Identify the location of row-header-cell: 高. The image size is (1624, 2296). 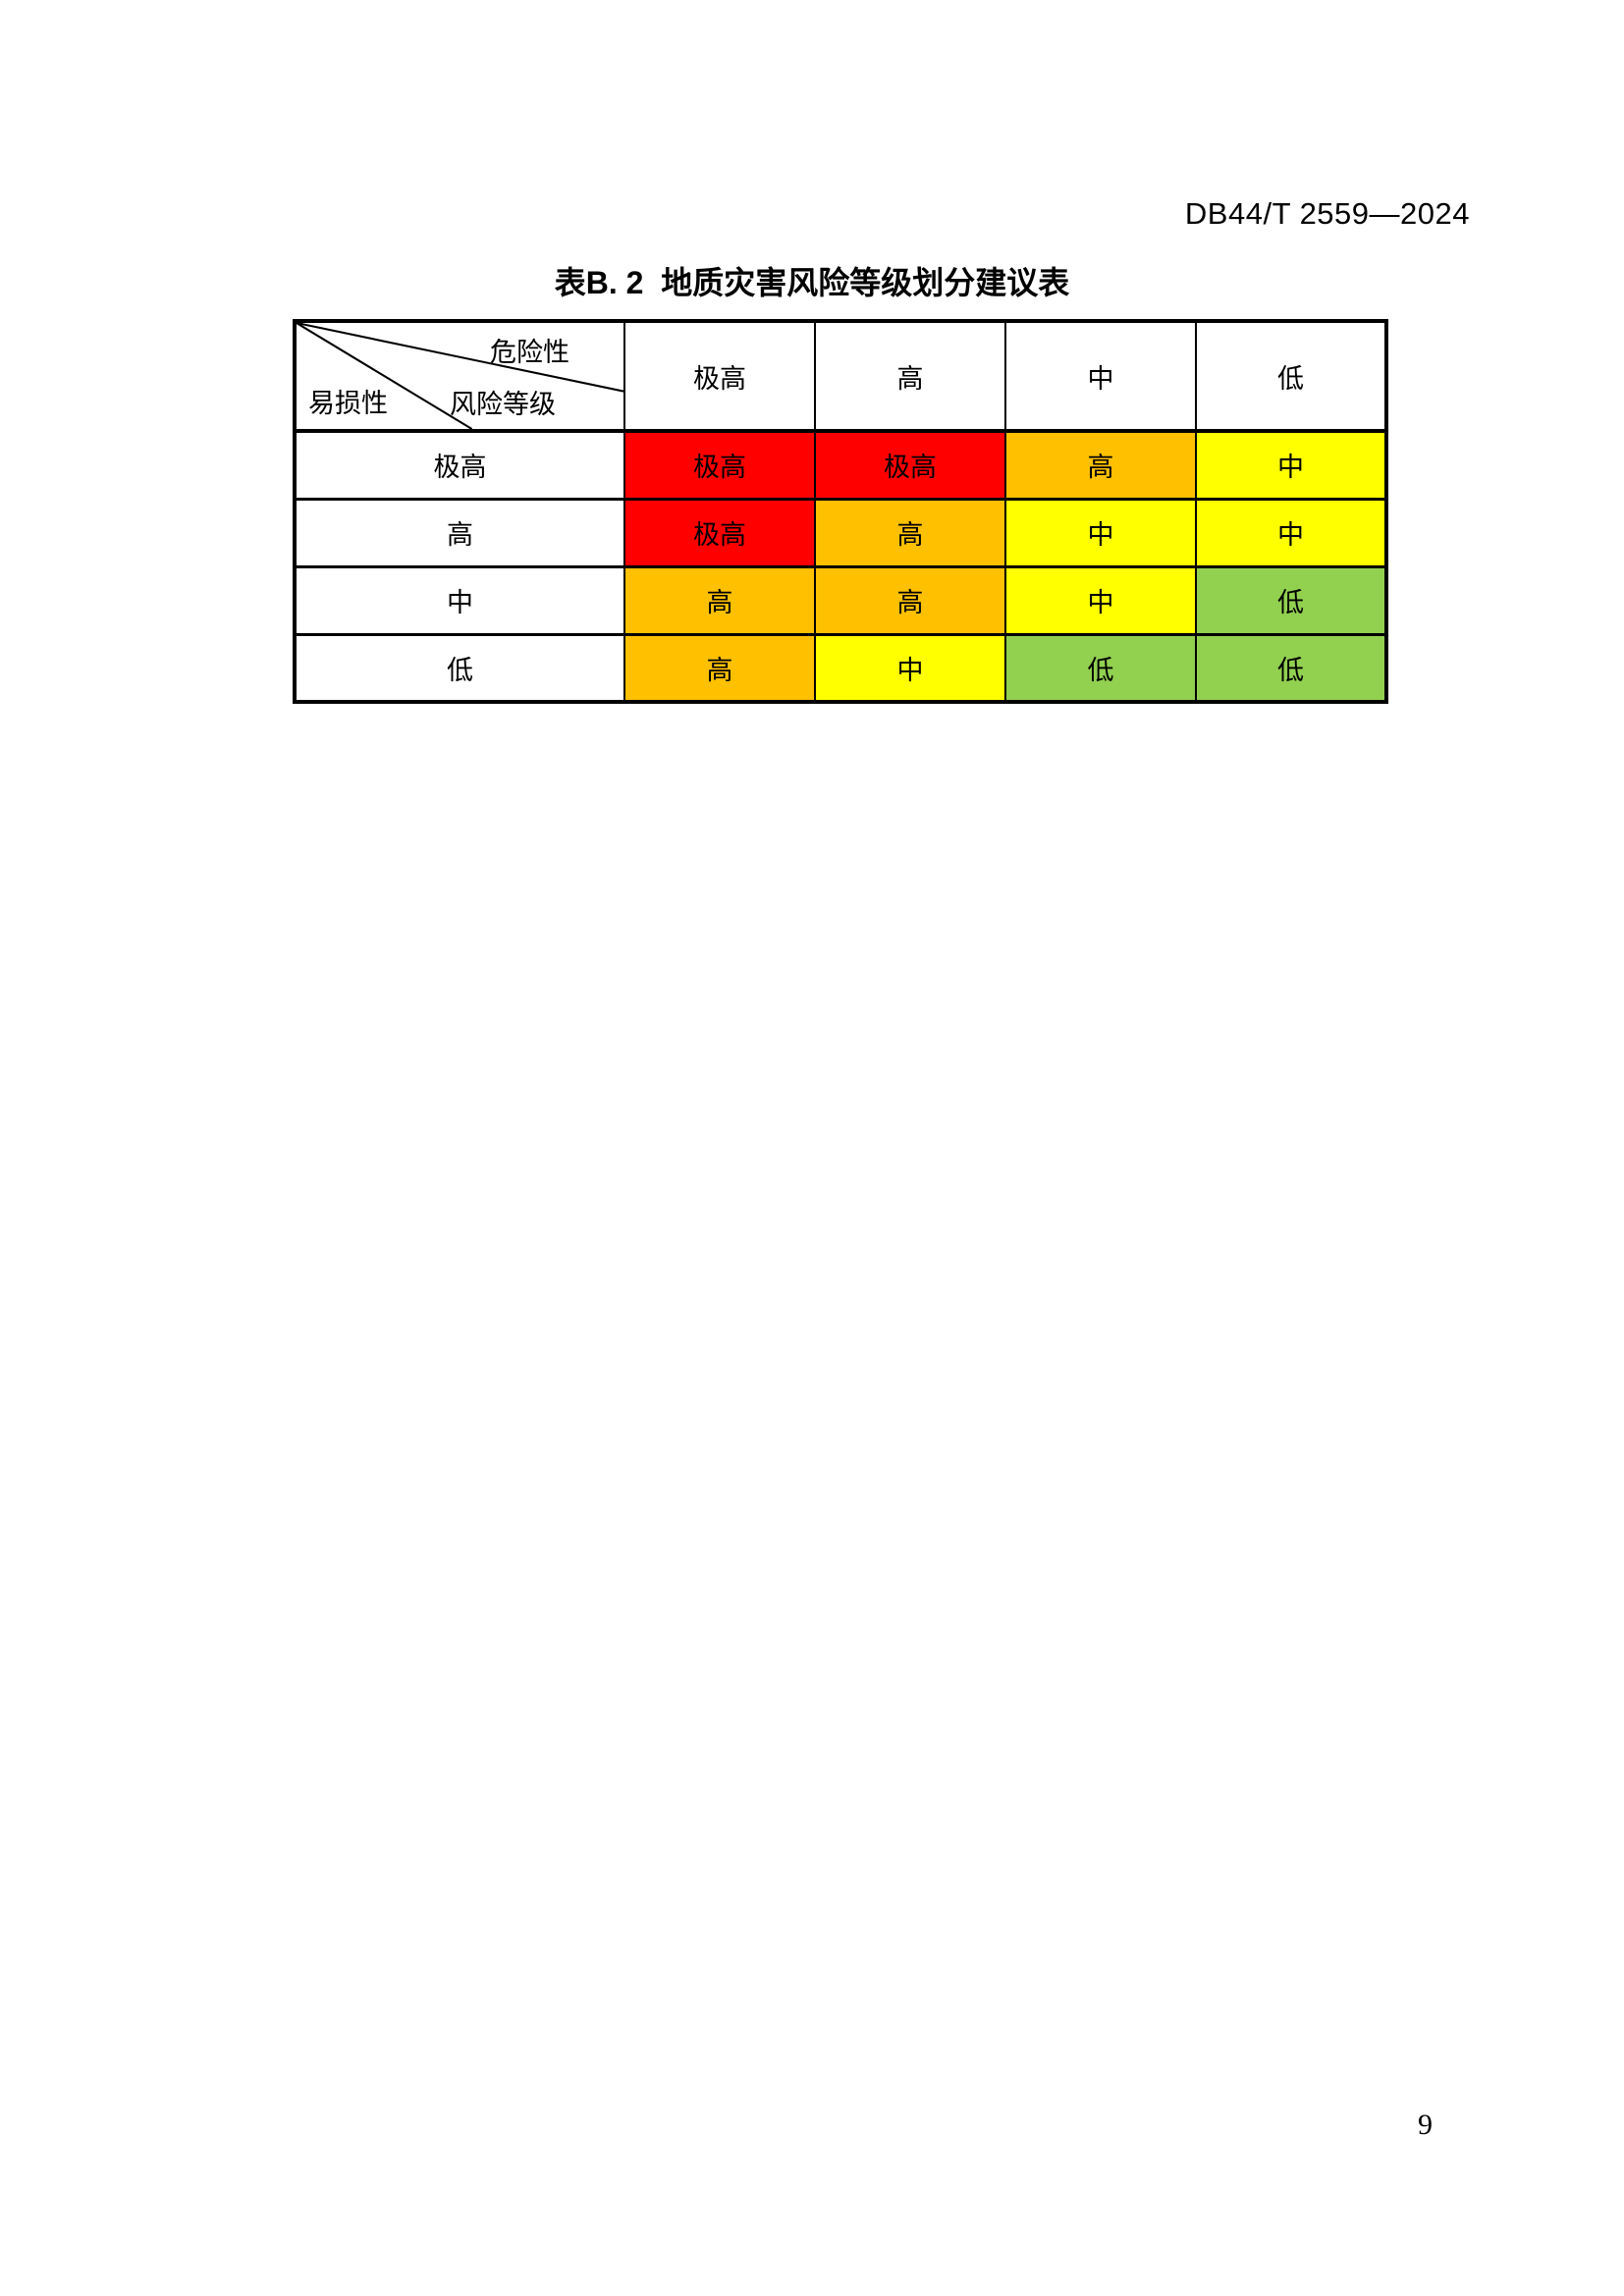
(459, 532).